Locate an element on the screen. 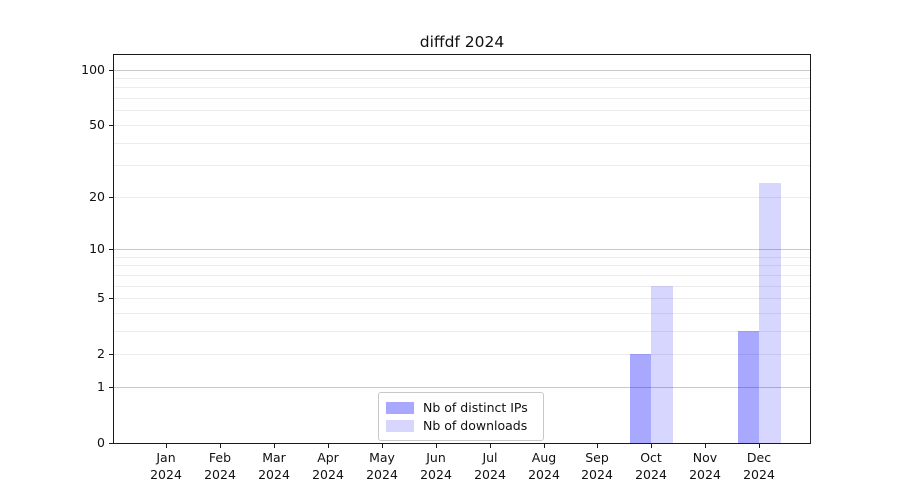 Image resolution: width=900 pixels, height=500 pixels. legend-row-1: Nb of downloads is located at coordinates (460, 425).